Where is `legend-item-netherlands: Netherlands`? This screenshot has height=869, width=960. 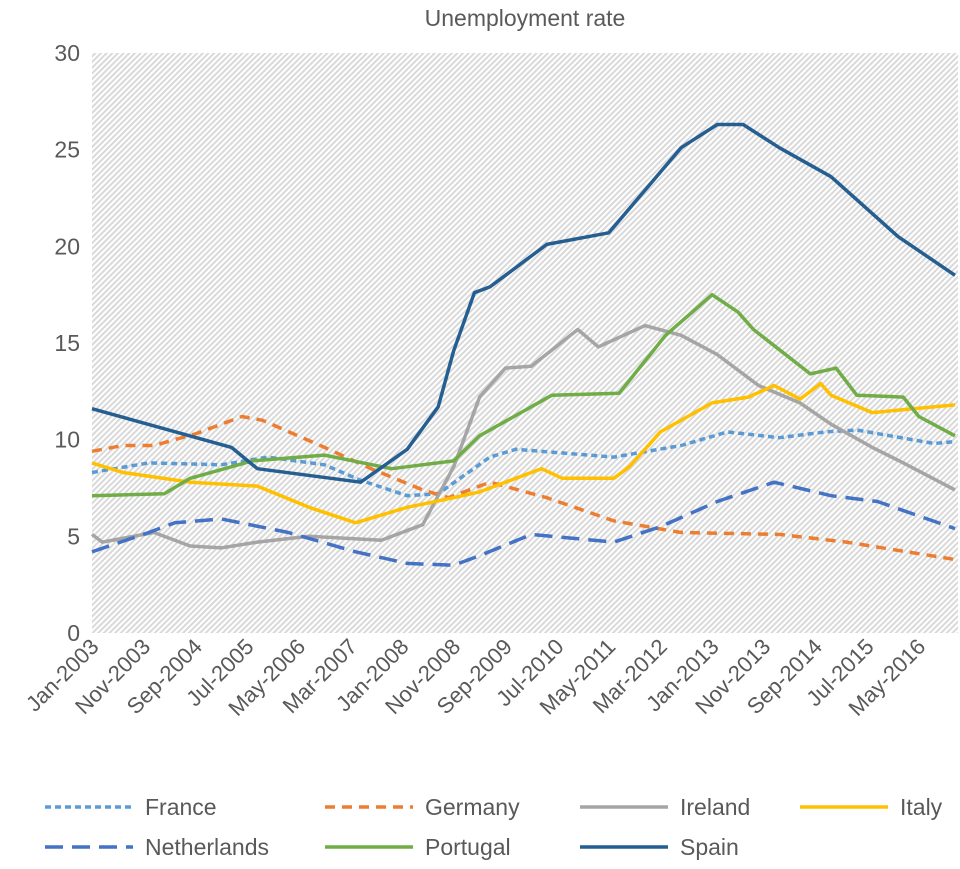 legend-item-netherlands: Netherlands is located at coordinates (157, 847).